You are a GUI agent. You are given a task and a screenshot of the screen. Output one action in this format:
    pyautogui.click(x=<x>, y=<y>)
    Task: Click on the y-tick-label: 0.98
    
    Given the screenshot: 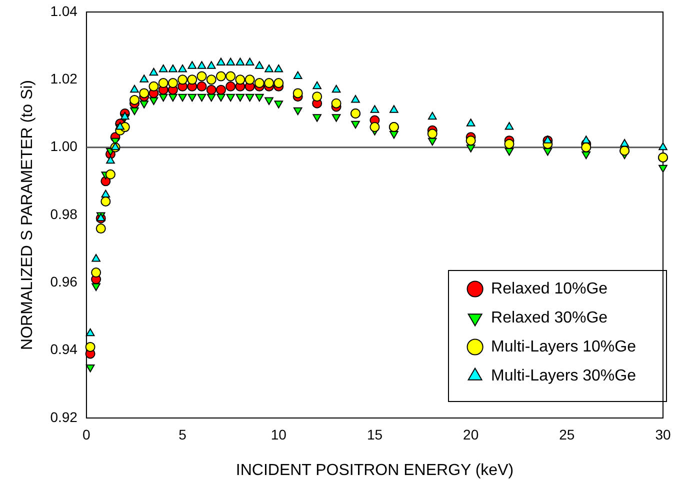 What is the action you would take?
    pyautogui.click(x=64, y=214)
    